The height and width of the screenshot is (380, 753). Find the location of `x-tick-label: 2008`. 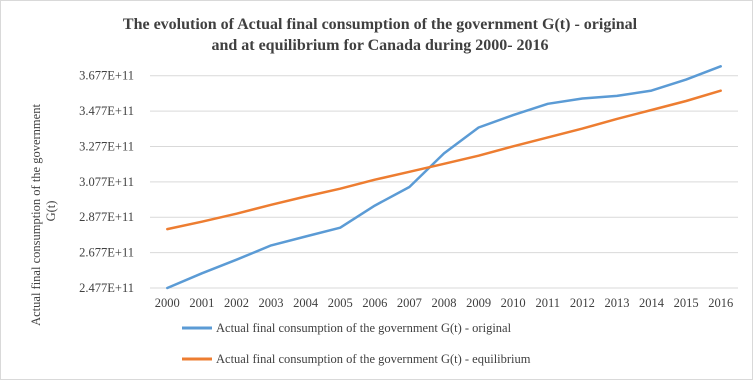

x-tick-label: 2008 is located at coordinates (444, 303).